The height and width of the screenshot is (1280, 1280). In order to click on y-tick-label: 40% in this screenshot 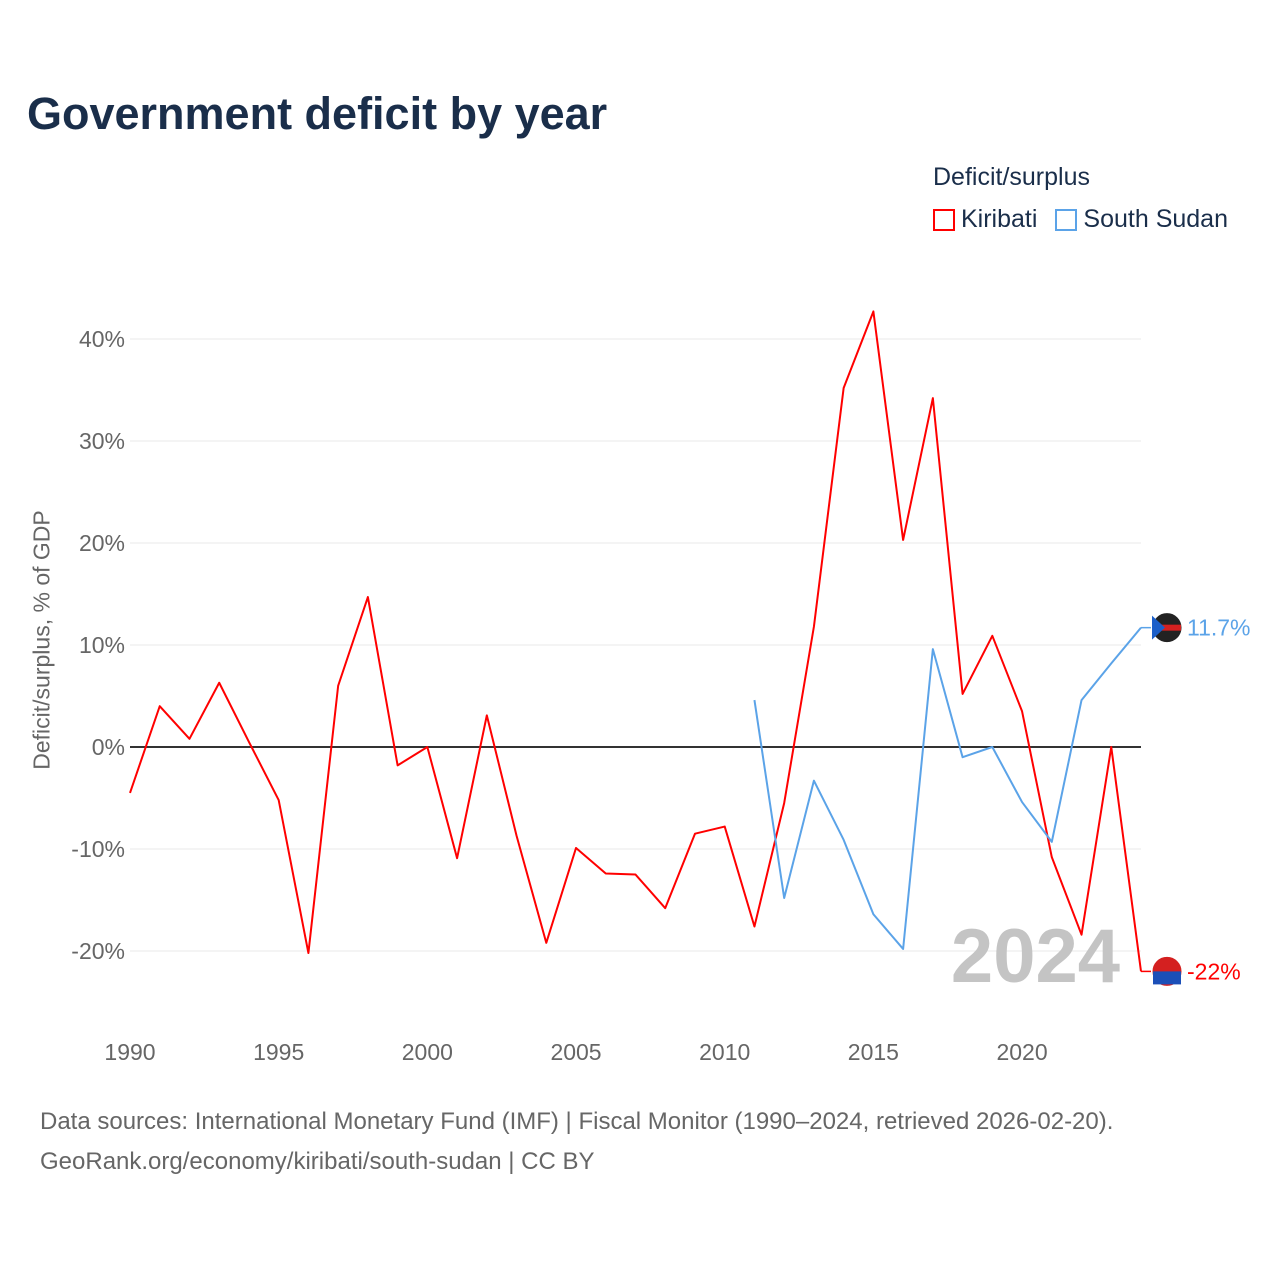, I will do `click(102, 339)`.